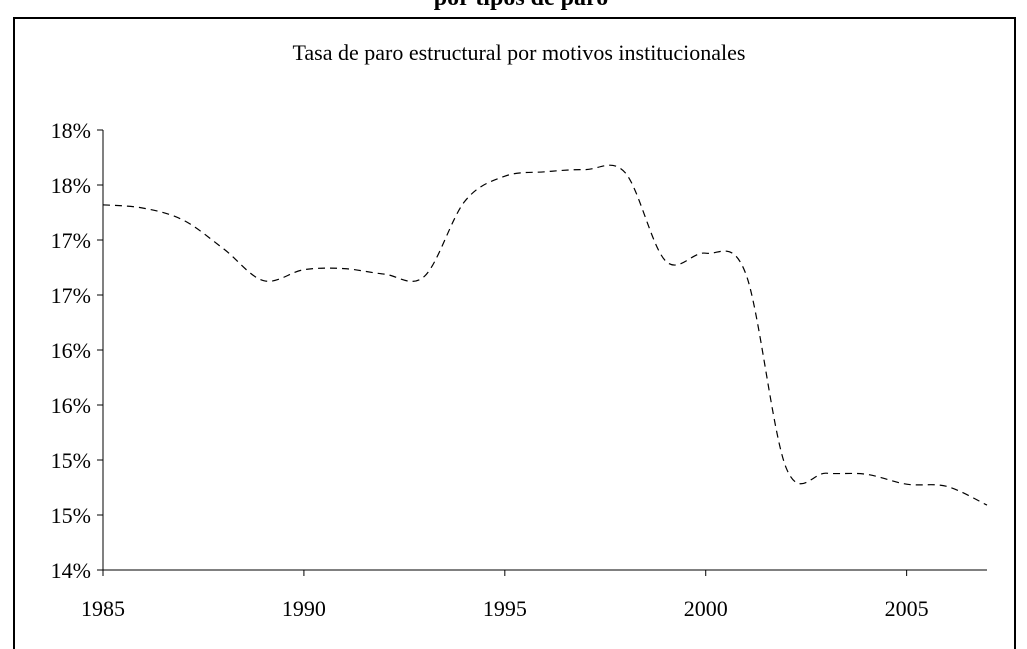  I want to click on x-axis-ticks: 1985 1990 1995 2000 2005, so click(505, 595).